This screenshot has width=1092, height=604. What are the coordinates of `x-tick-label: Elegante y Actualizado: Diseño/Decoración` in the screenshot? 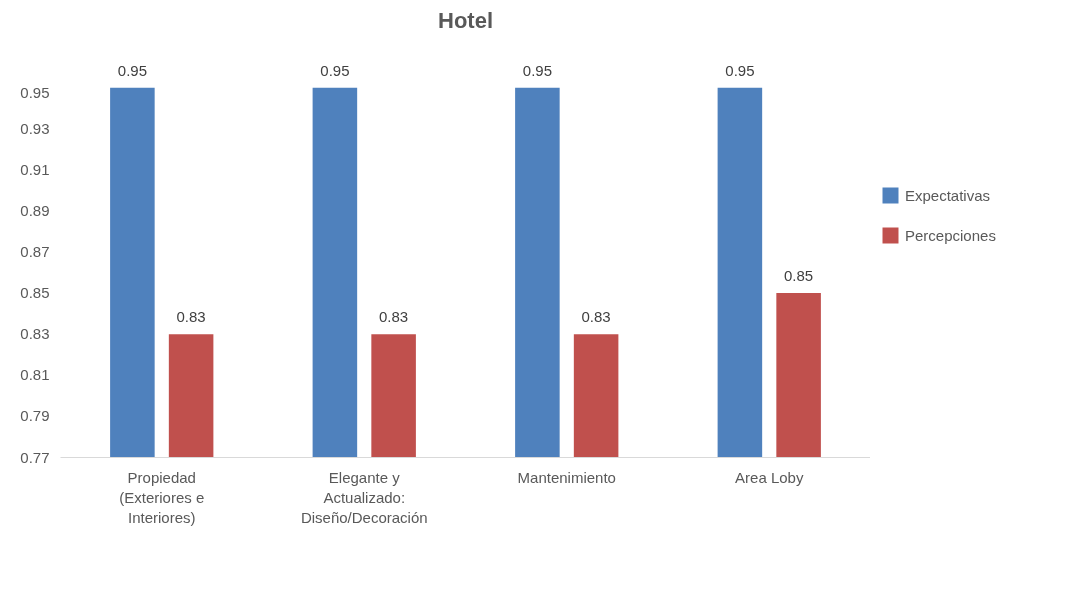 It's located at (364, 497).